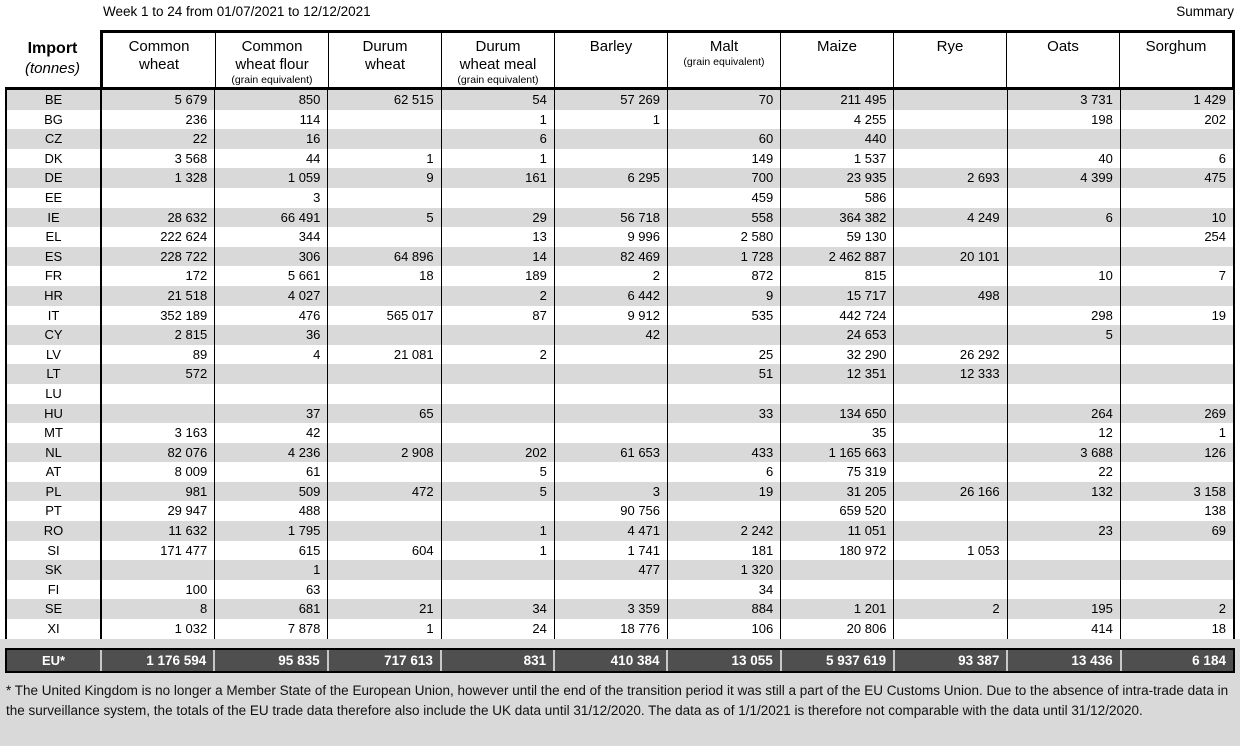 The width and height of the screenshot is (1240, 746). What do you see at coordinates (610, 256) in the screenshot?
I see `value-cell: 82 469` at bounding box center [610, 256].